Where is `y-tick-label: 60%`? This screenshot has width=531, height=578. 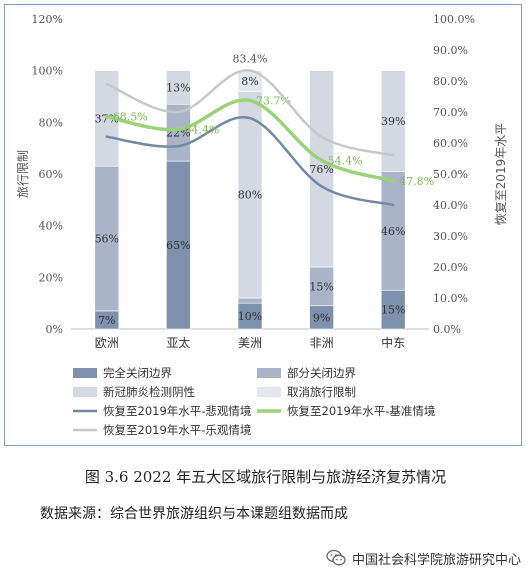 y-tick-label: 60% is located at coordinates (51, 174).